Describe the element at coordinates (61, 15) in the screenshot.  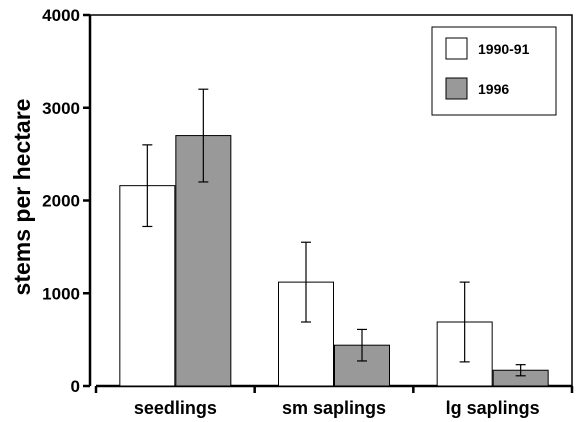
I see `y-tick-label: 4000` at that location.